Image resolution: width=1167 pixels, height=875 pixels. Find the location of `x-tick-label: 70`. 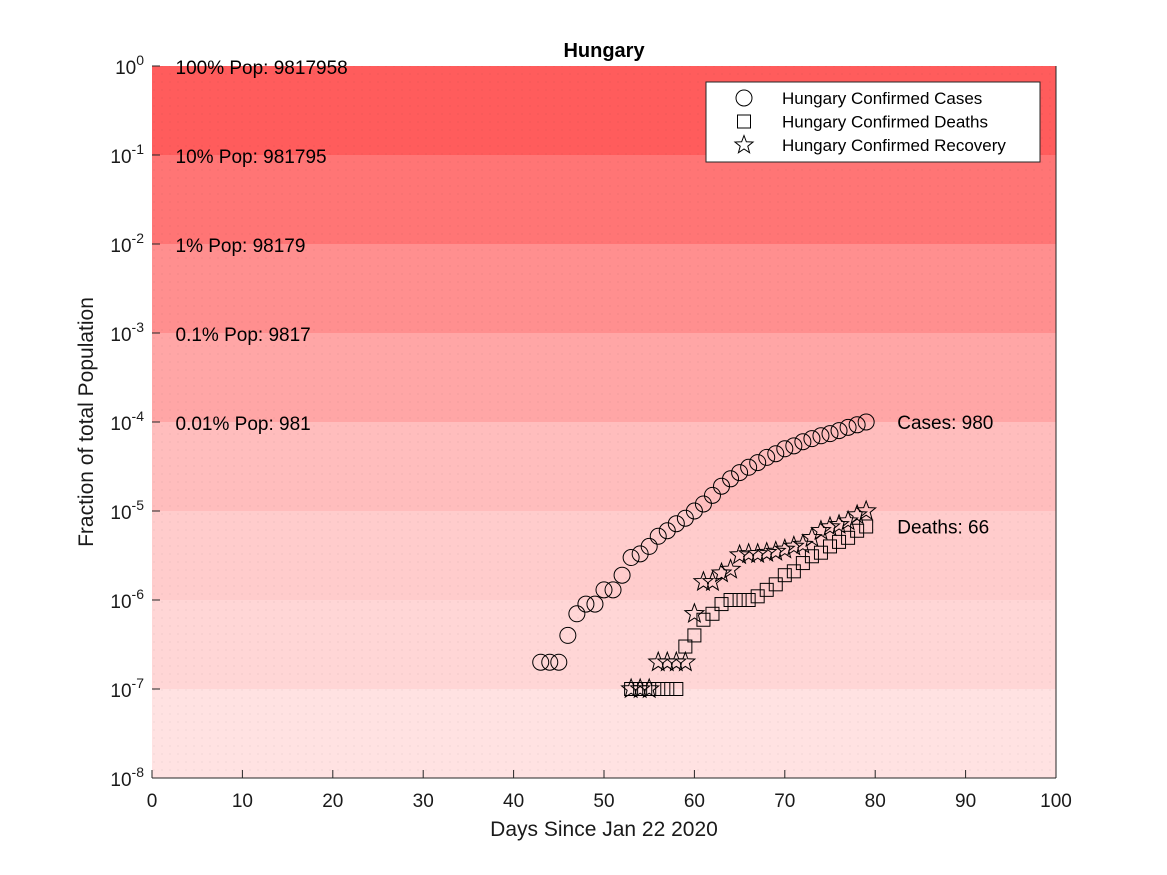

x-tick-label: 70 is located at coordinates (784, 801).